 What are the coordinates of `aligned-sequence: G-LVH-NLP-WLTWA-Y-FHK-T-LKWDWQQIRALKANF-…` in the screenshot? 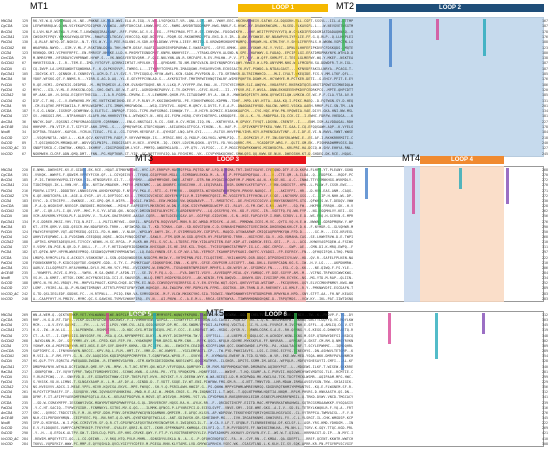 It's located at (193, 31).